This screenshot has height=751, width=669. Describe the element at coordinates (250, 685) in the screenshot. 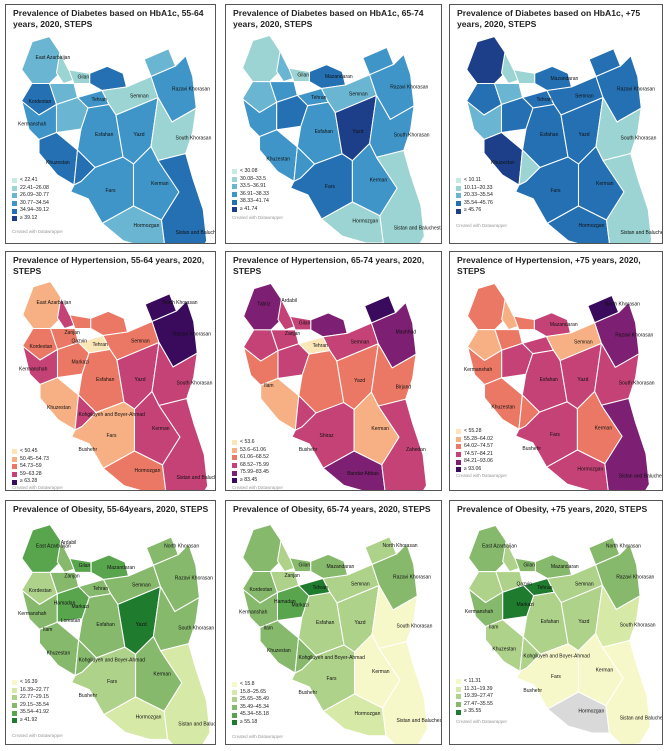

I see `legend-item: < 15.8` at that location.